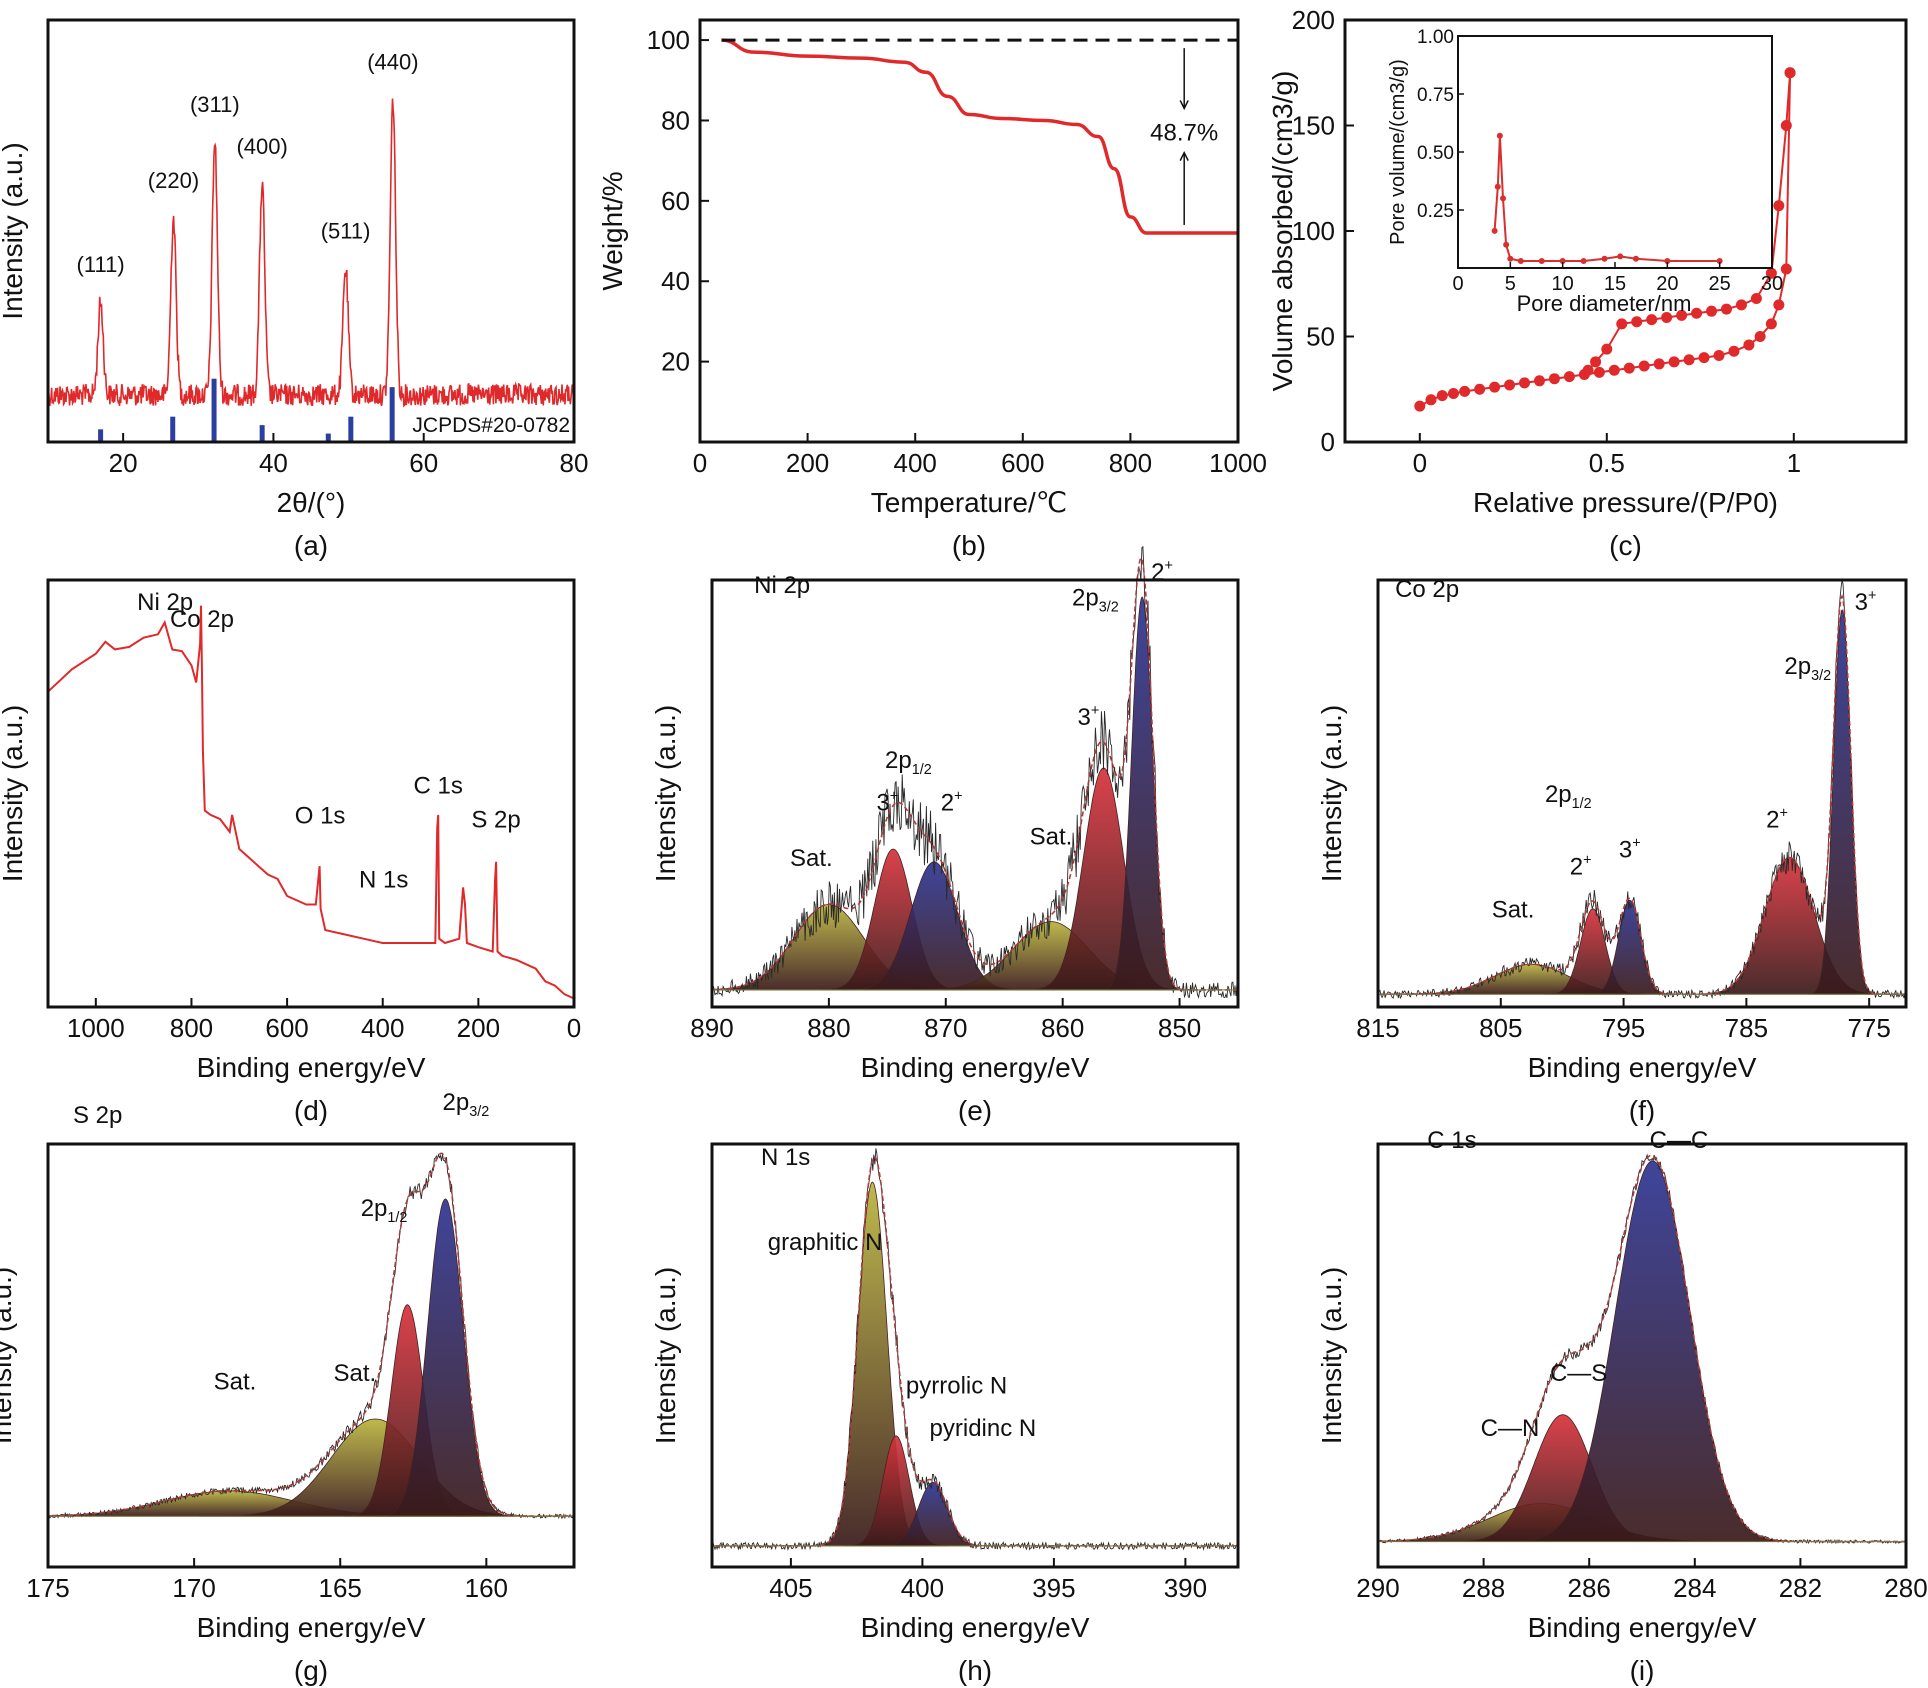 The width and height of the screenshot is (1928, 1688). What do you see at coordinates (1679, 1140) in the screenshot?
I see `peak-label: C—C` at bounding box center [1679, 1140].